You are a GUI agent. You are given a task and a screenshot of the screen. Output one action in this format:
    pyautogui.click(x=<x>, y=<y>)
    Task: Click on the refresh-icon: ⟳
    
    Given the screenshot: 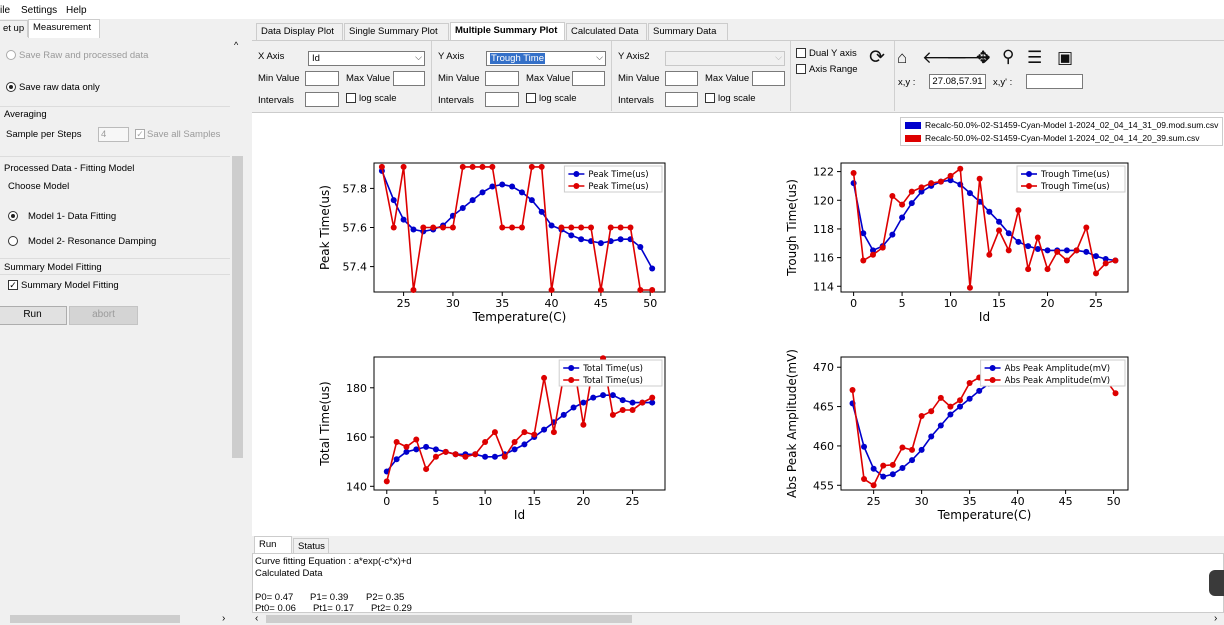 What is the action you would take?
    pyautogui.click(x=877, y=57)
    